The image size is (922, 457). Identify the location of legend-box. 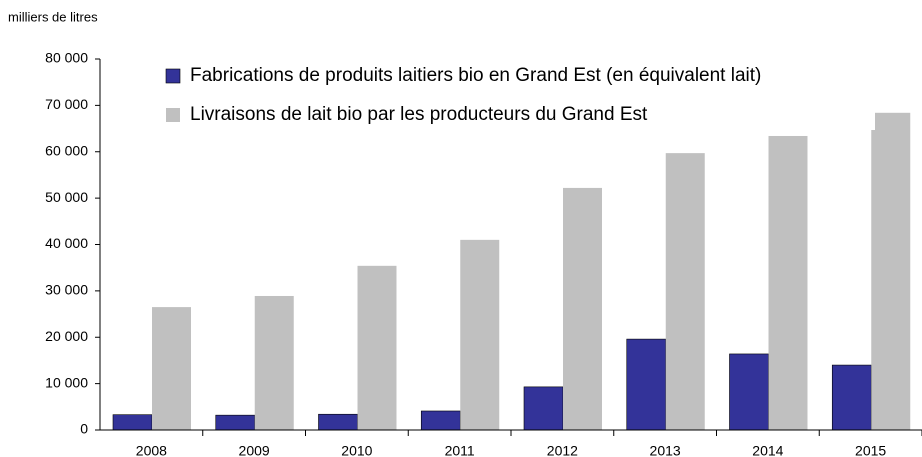
(515, 95).